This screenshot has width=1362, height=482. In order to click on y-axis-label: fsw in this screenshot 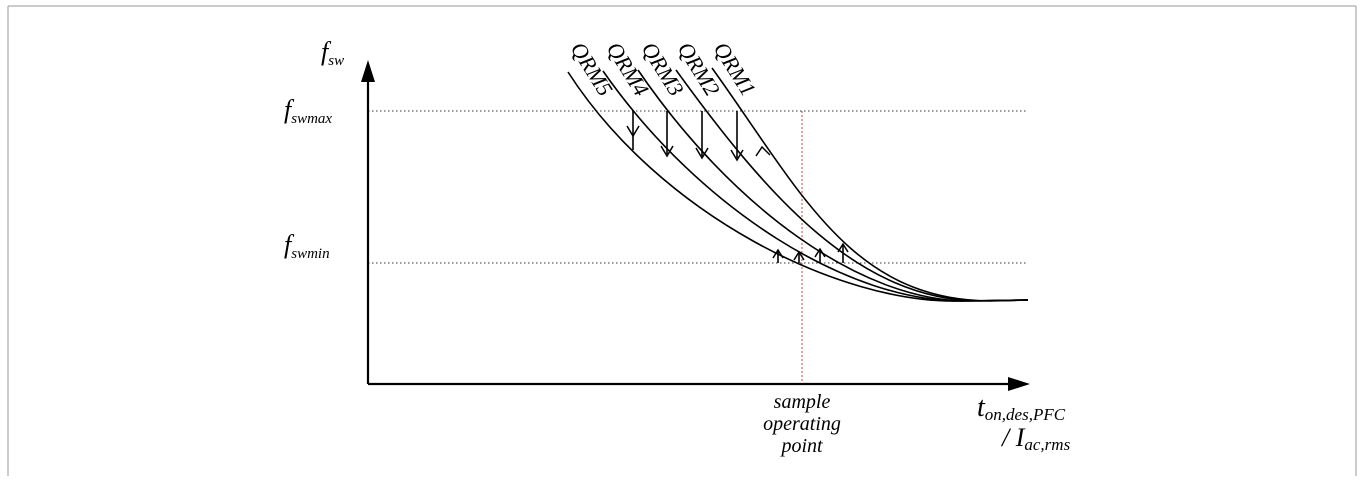, I will do `click(332, 53)`.